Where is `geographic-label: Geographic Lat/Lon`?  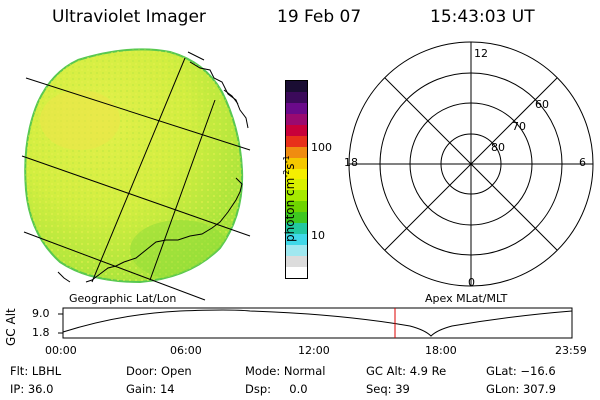
geographic-label: Geographic Lat/Lon is located at coordinates (123, 298).